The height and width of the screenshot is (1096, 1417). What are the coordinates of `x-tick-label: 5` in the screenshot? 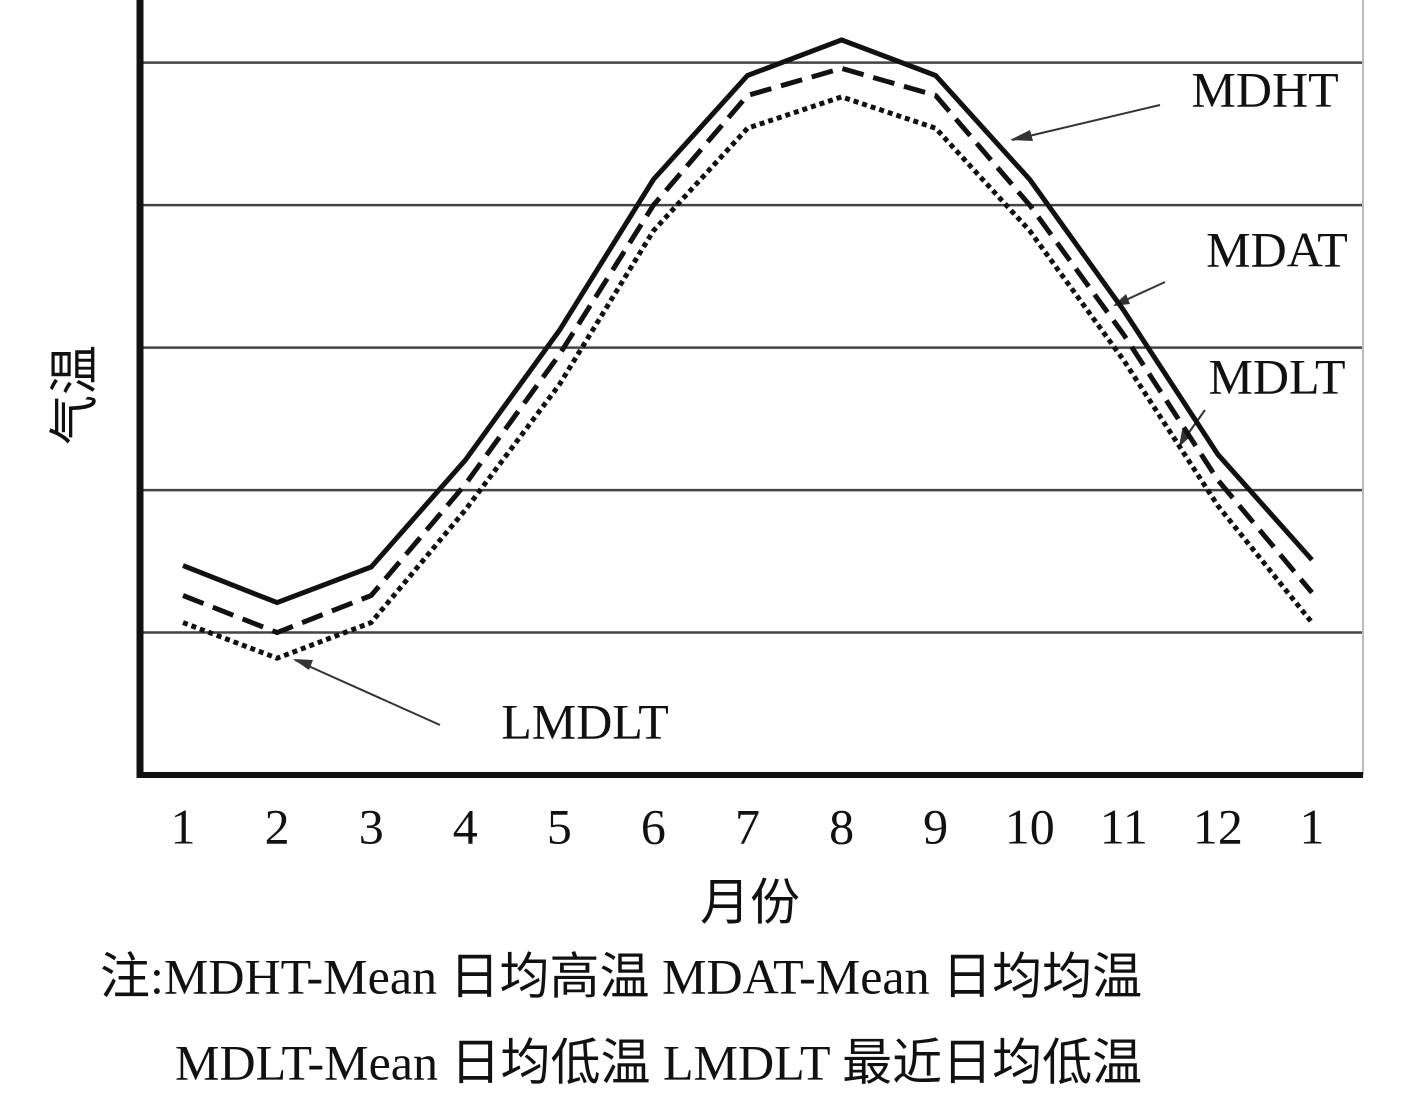 It's located at (559, 826).